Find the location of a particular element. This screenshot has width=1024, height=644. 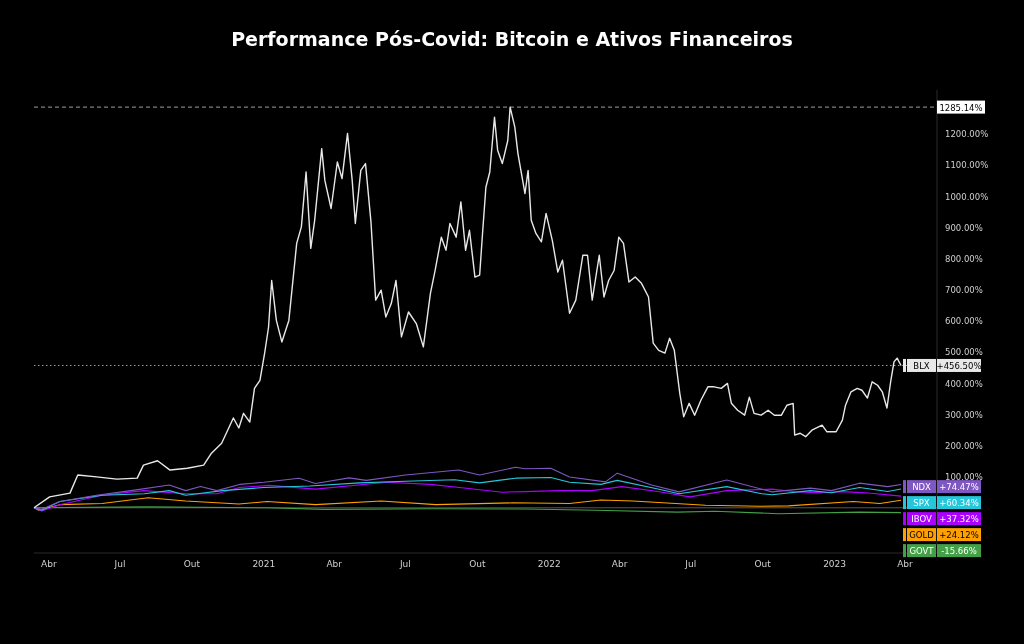

y-tick-label: 1200.00% is located at coordinates (967, 134).